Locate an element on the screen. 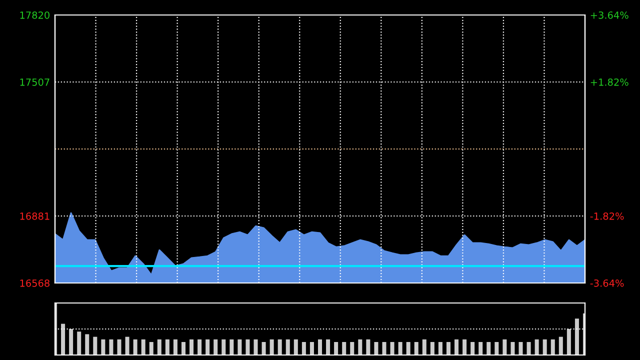 This screenshot has height=360, width=640. y-tick-label: 16881 is located at coordinates (35, 216).